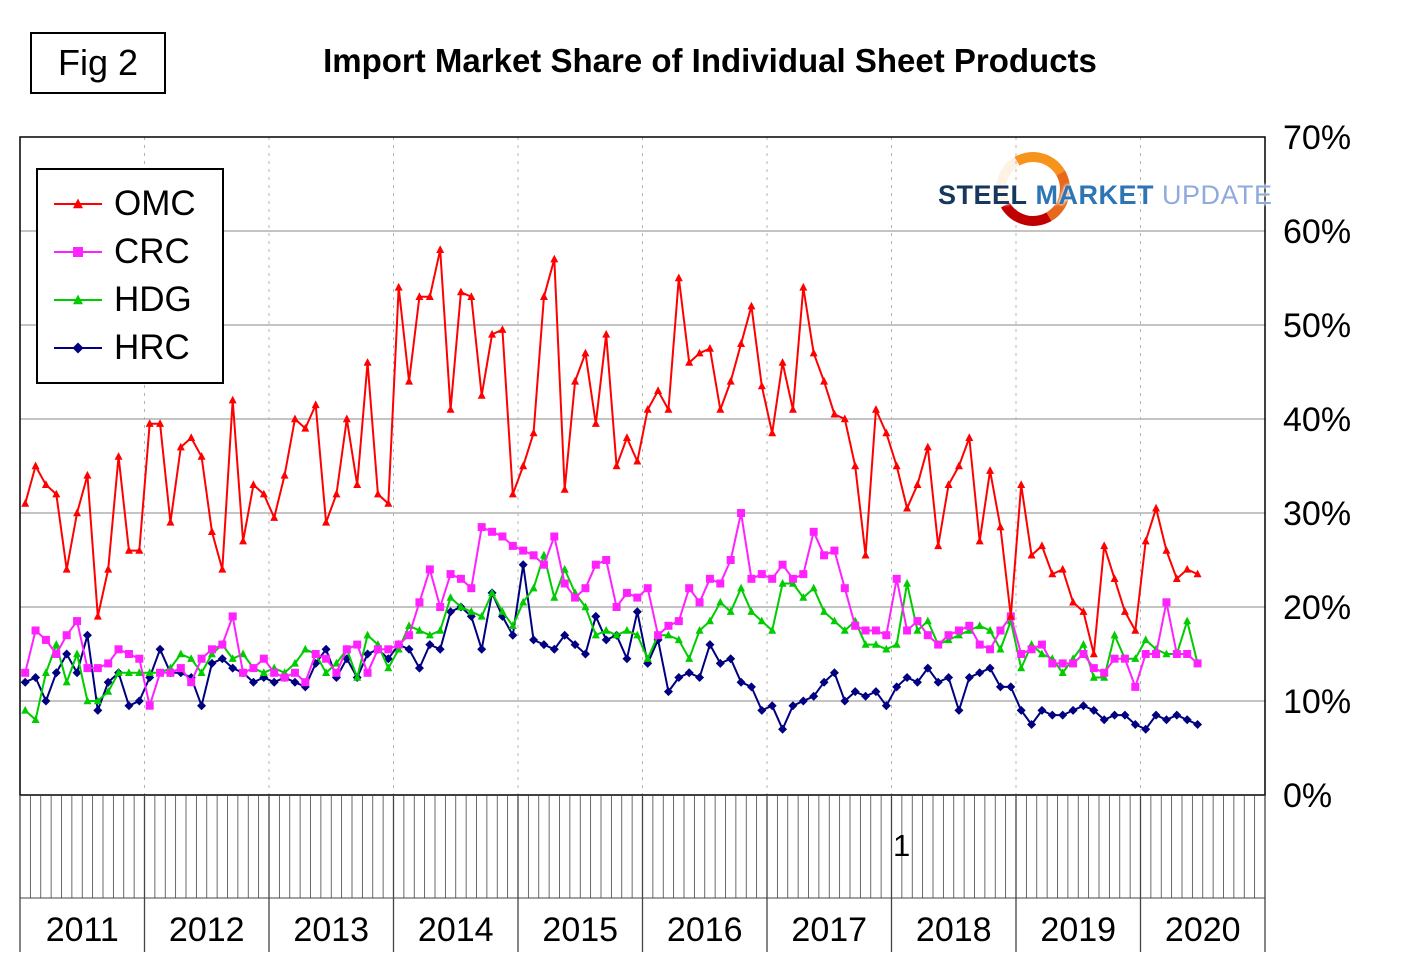 The width and height of the screenshot is (1420, 973). What do you see at coordinates (954, 930) in the screenshot?
I see `svg-text: 2018` at bounding box center [954, 930].